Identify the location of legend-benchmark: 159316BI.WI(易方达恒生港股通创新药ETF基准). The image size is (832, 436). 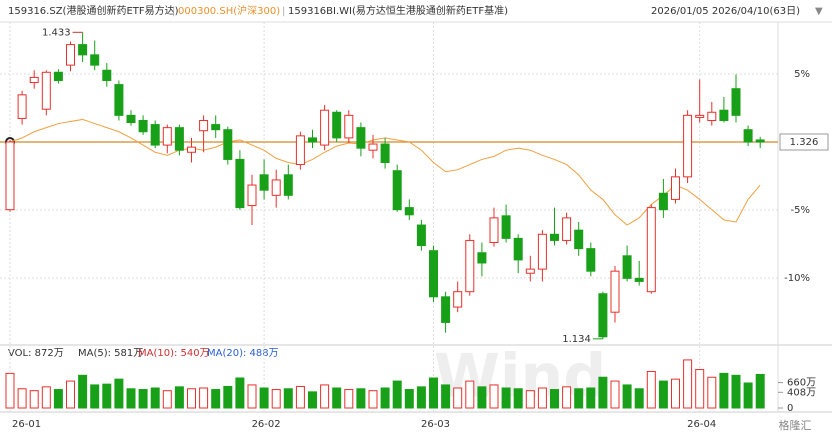
(398, 10).